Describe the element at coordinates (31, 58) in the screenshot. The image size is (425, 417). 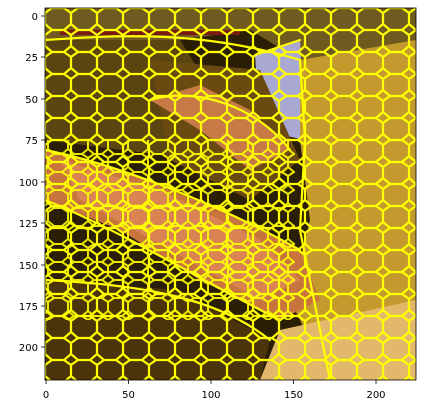
I see `y-tick-label: 25` at that location.